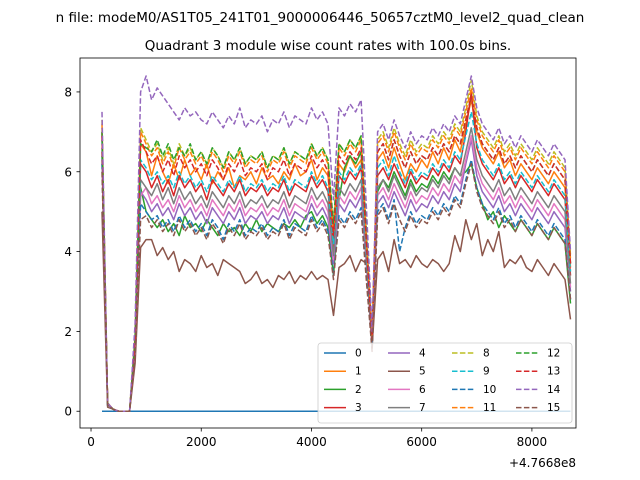 This screenshot has width=640, height=480. I want to click on legend-label-13: 13, so click(553, 372).